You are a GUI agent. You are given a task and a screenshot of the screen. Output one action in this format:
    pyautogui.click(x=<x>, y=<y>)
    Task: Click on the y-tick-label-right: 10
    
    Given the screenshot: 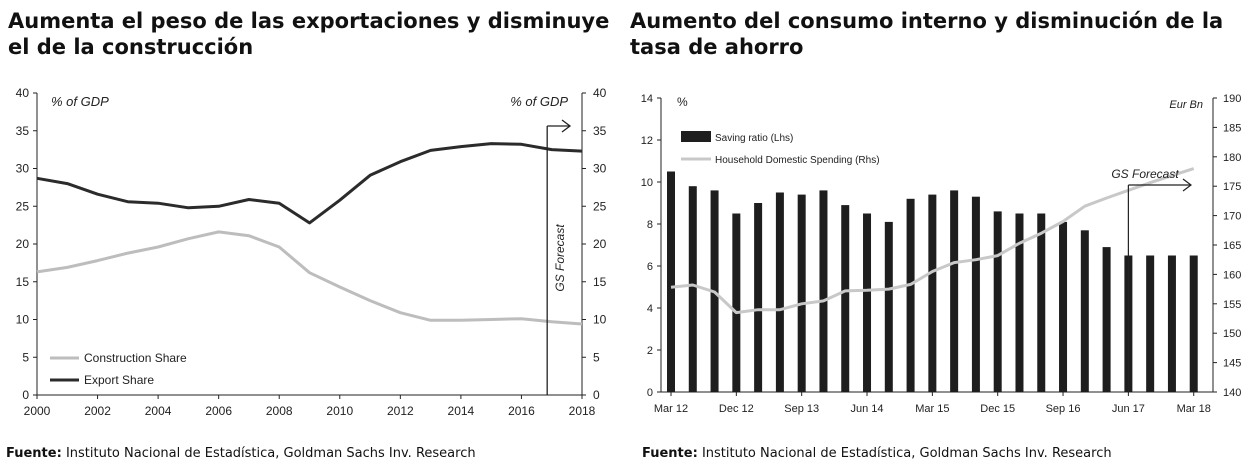 What is the action you would take?
    pyautogui.click(x=600, y=320)
    